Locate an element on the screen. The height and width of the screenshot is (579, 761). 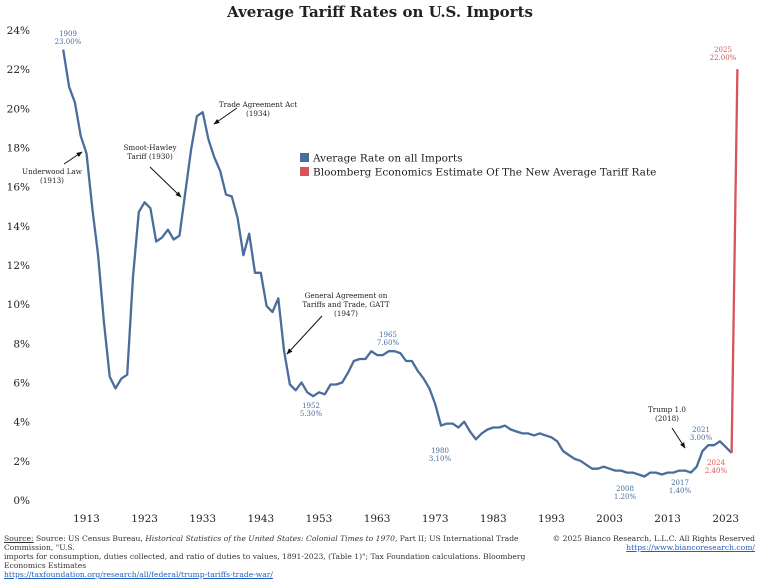
annotation: Trade Agreement Act(1934) is located at coordinates (255, 112).